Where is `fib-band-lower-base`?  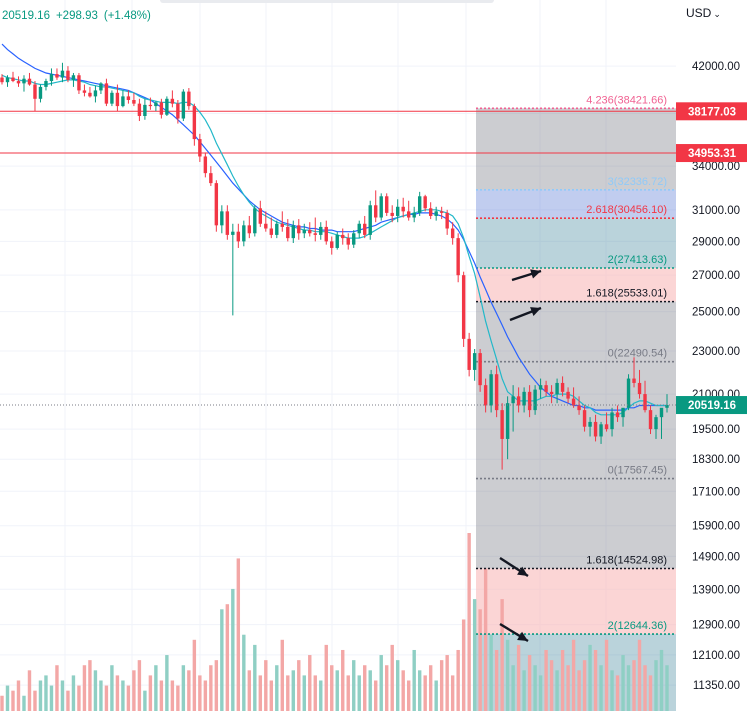
fib-band-lower-base is located at coordinates (576, 523).